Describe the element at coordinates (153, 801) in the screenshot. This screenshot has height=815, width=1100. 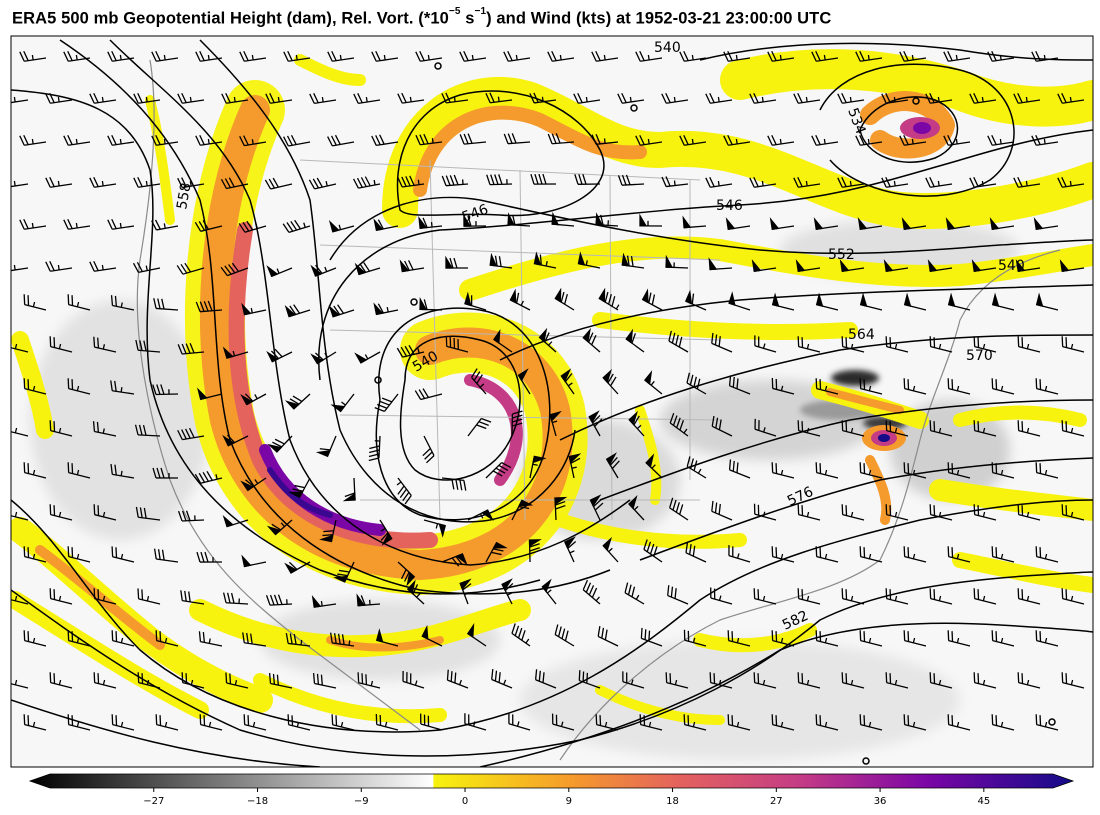
I see `colorbar-tick-label: −27` at that location.